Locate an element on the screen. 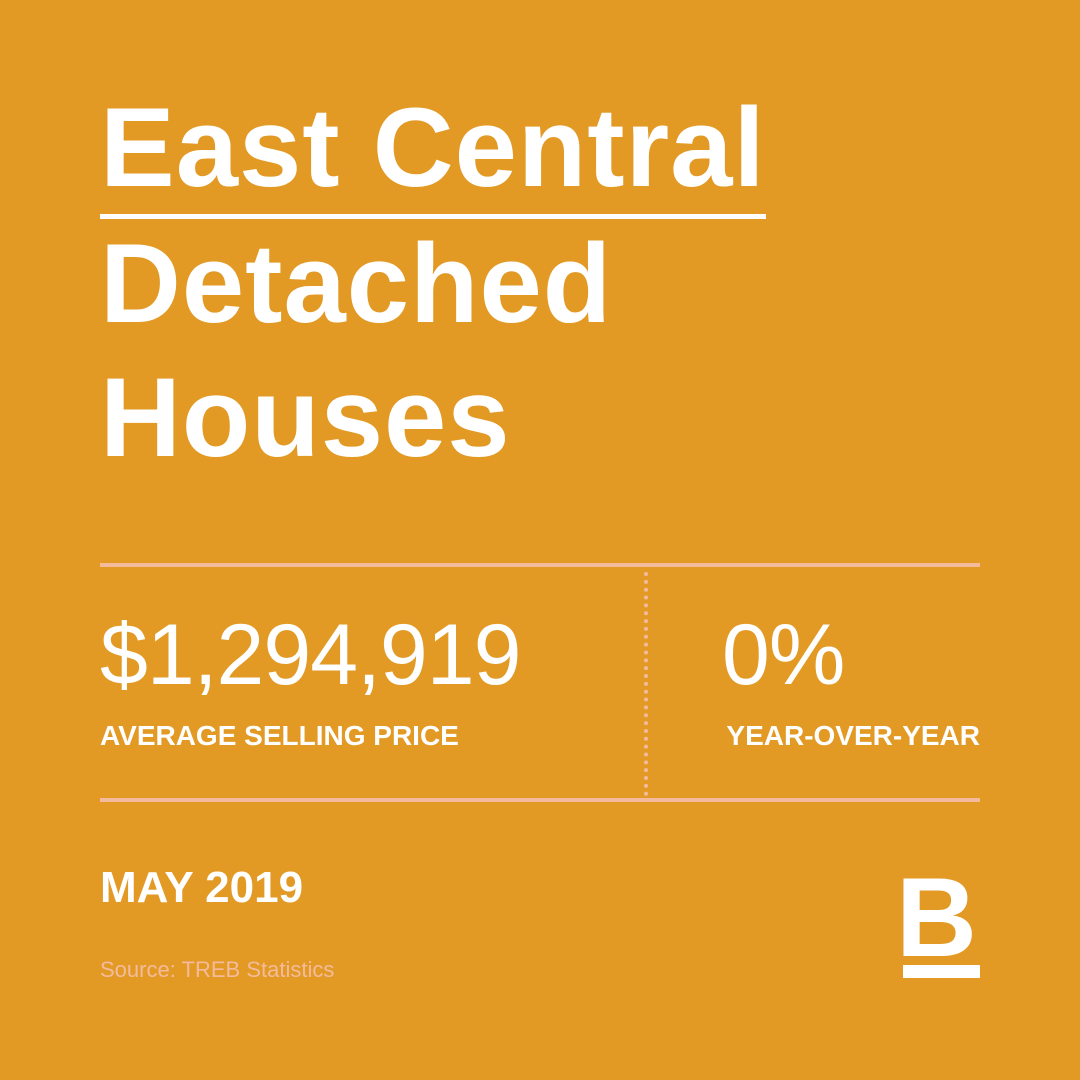 Image resolution: width=1080 pixels, height=1080 pixels. title-line: Houses is located at coordinates (305, 417).